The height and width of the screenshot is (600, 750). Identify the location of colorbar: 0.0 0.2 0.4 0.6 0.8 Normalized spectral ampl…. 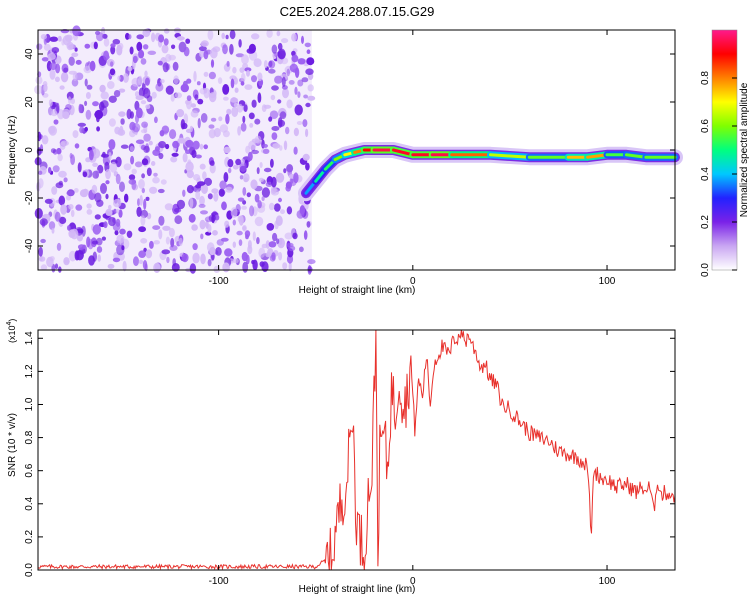
(725, 153).